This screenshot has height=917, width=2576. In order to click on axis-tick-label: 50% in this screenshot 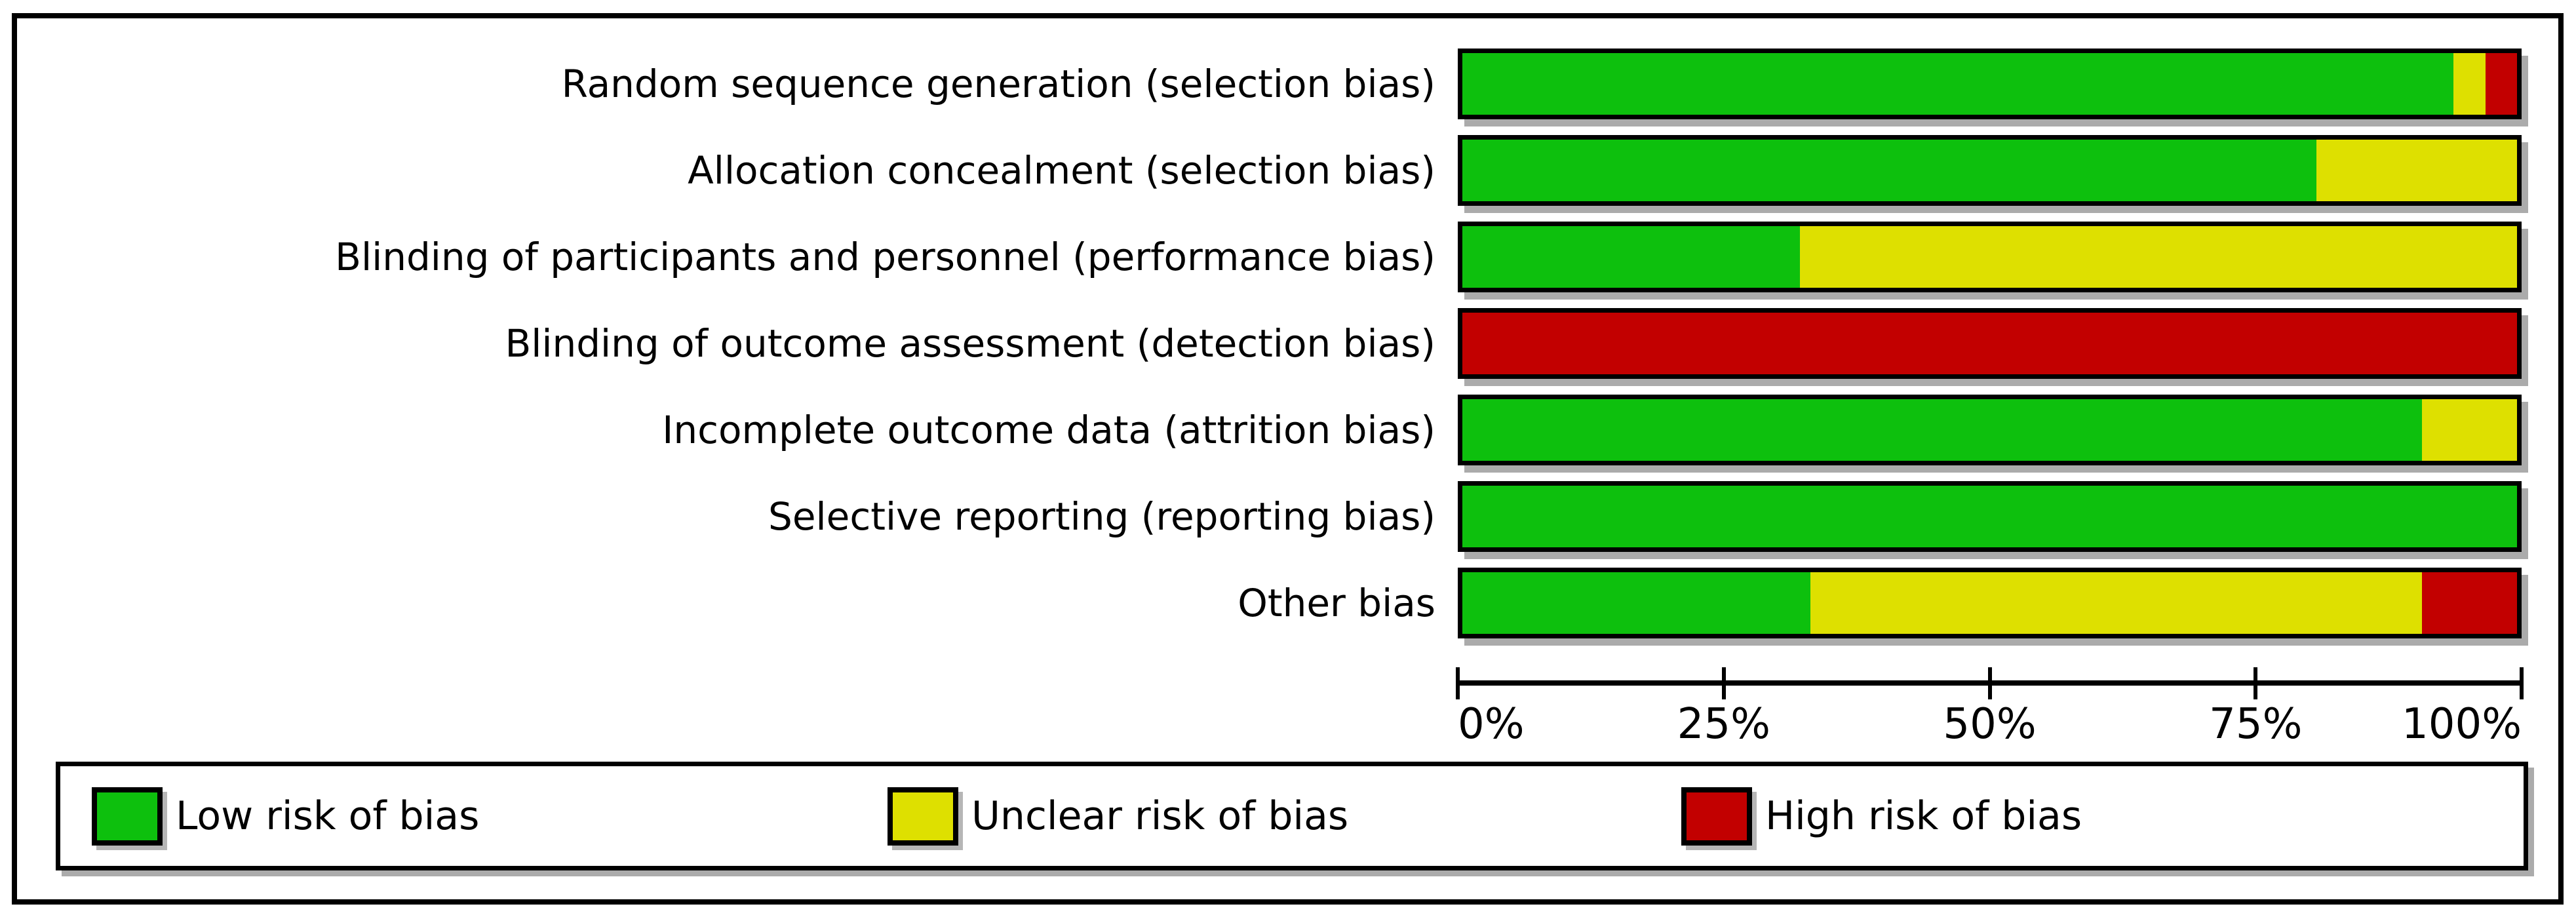, I will do `click(1990, 724)`.